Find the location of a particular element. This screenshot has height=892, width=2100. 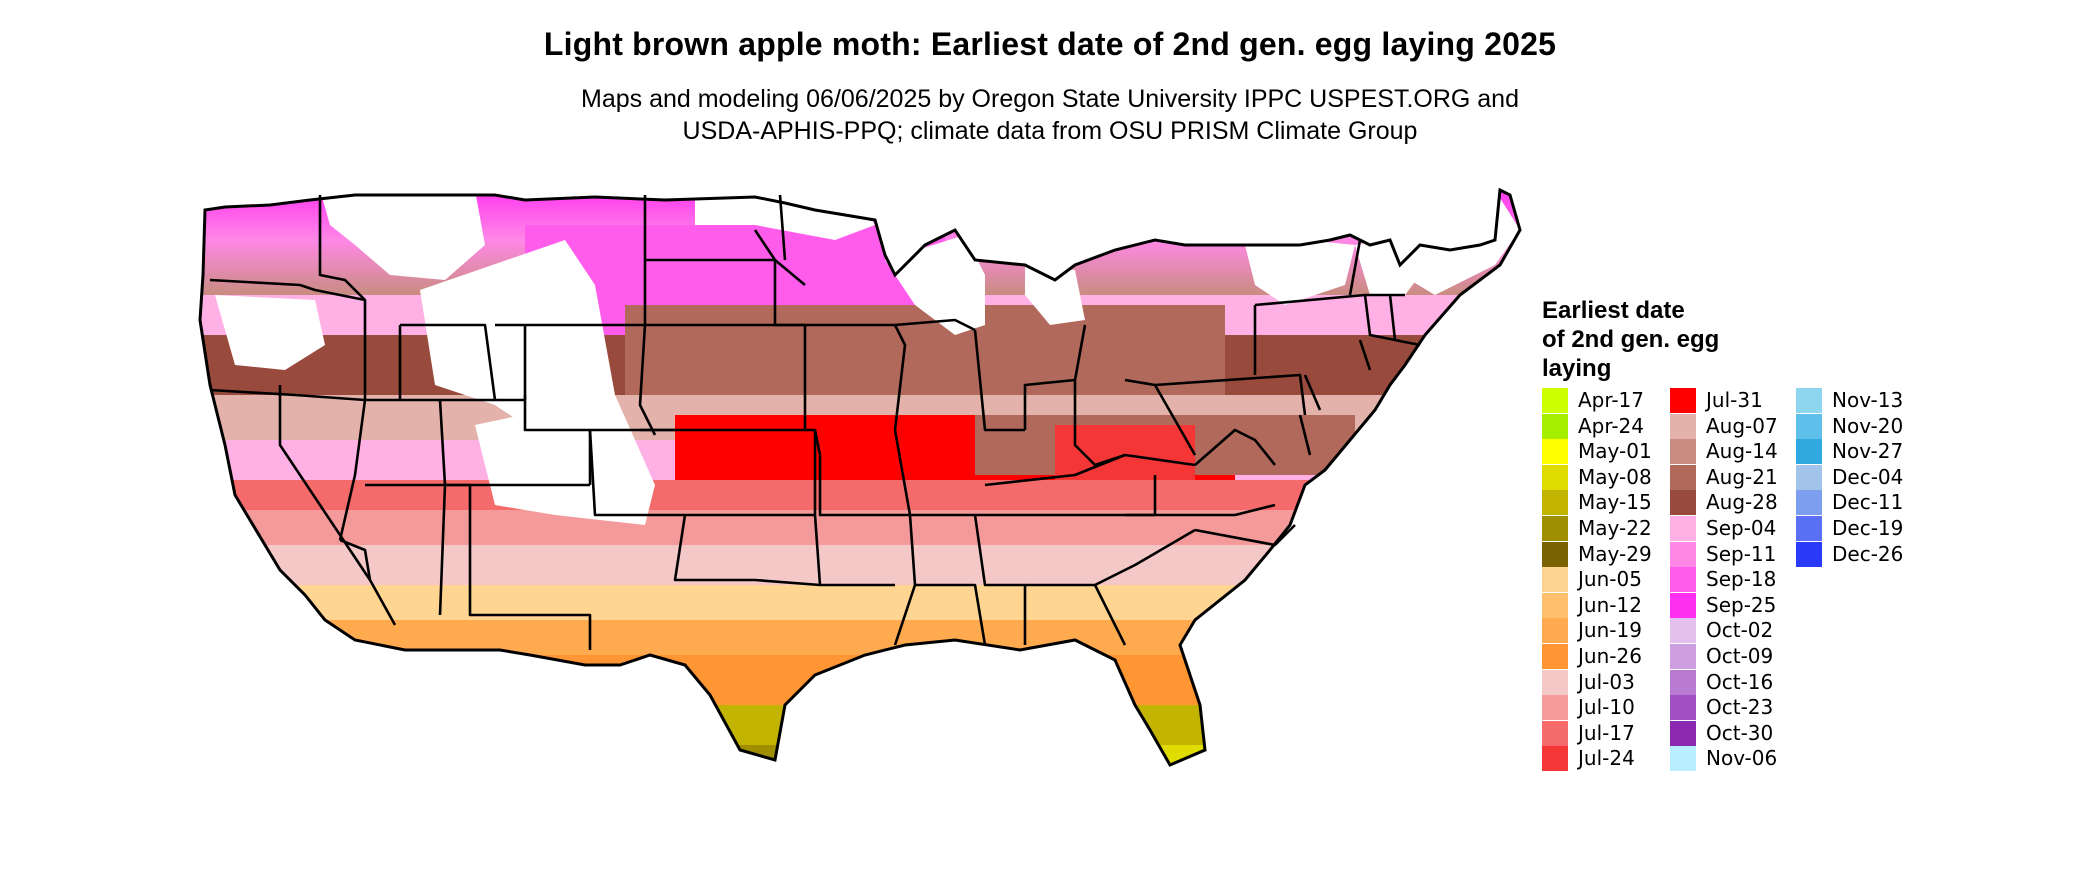

legend-label: Apr-24 is located at coordinates (1611, 425).